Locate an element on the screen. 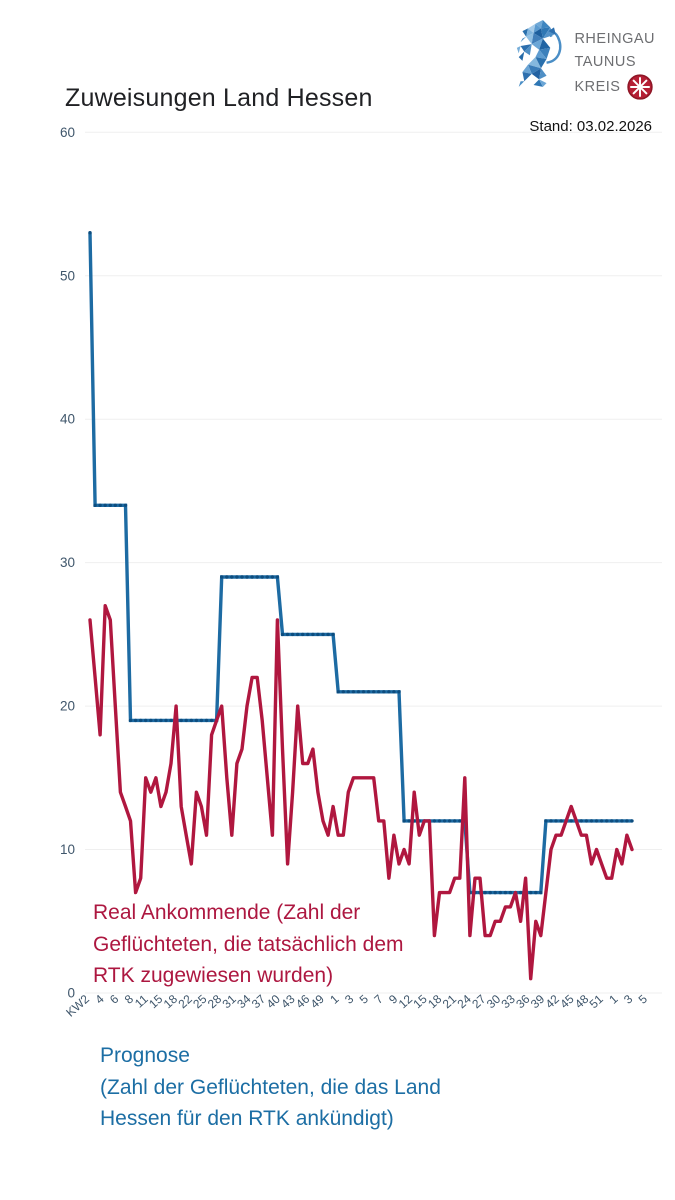 The width and height of the screenshot is (675, 1200). stand-date: Stand: 03.02.2026 is located at coordinates (590, 126).